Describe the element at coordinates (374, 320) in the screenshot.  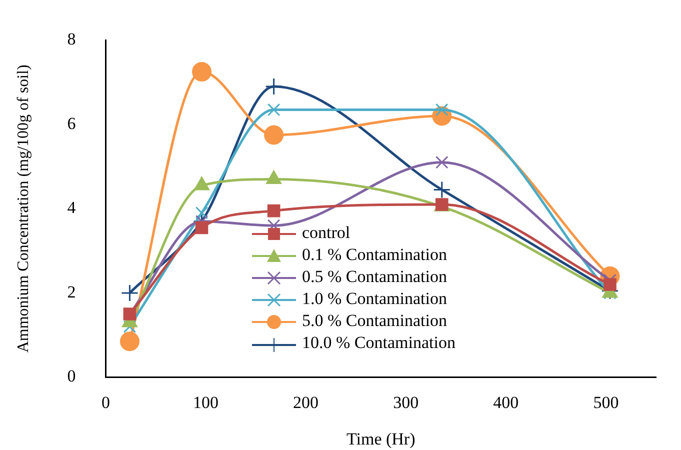
I see `legend-label: 5.0 % Contamination` at that location.